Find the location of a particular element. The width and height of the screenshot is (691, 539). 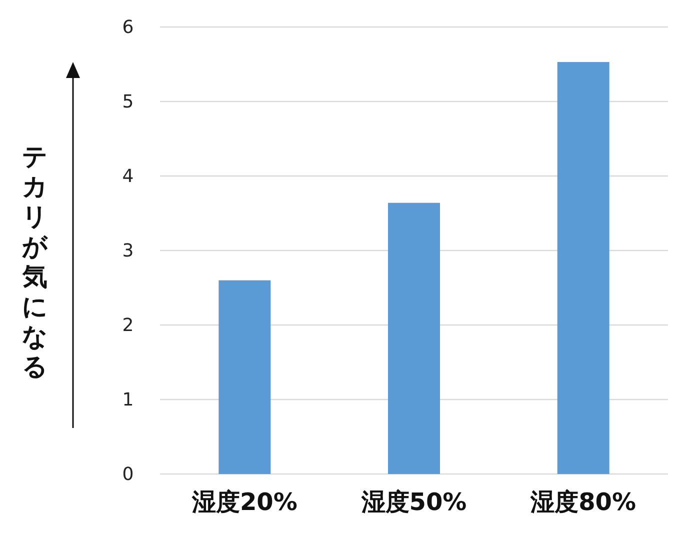

y-tick-label: 2 is located at coordinates (128, 325).